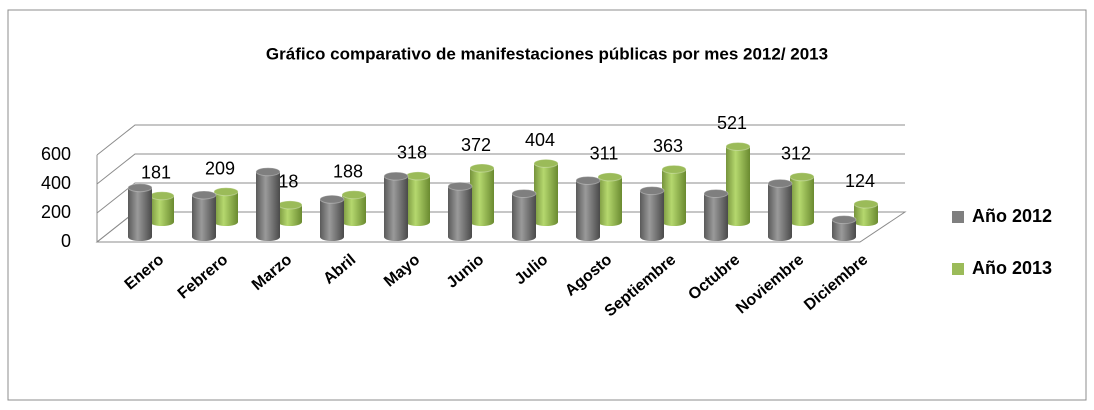 Image resolution: width=1094 pixels, height=410 pixels. I want to click on data-label: 181, so click(156, 173).